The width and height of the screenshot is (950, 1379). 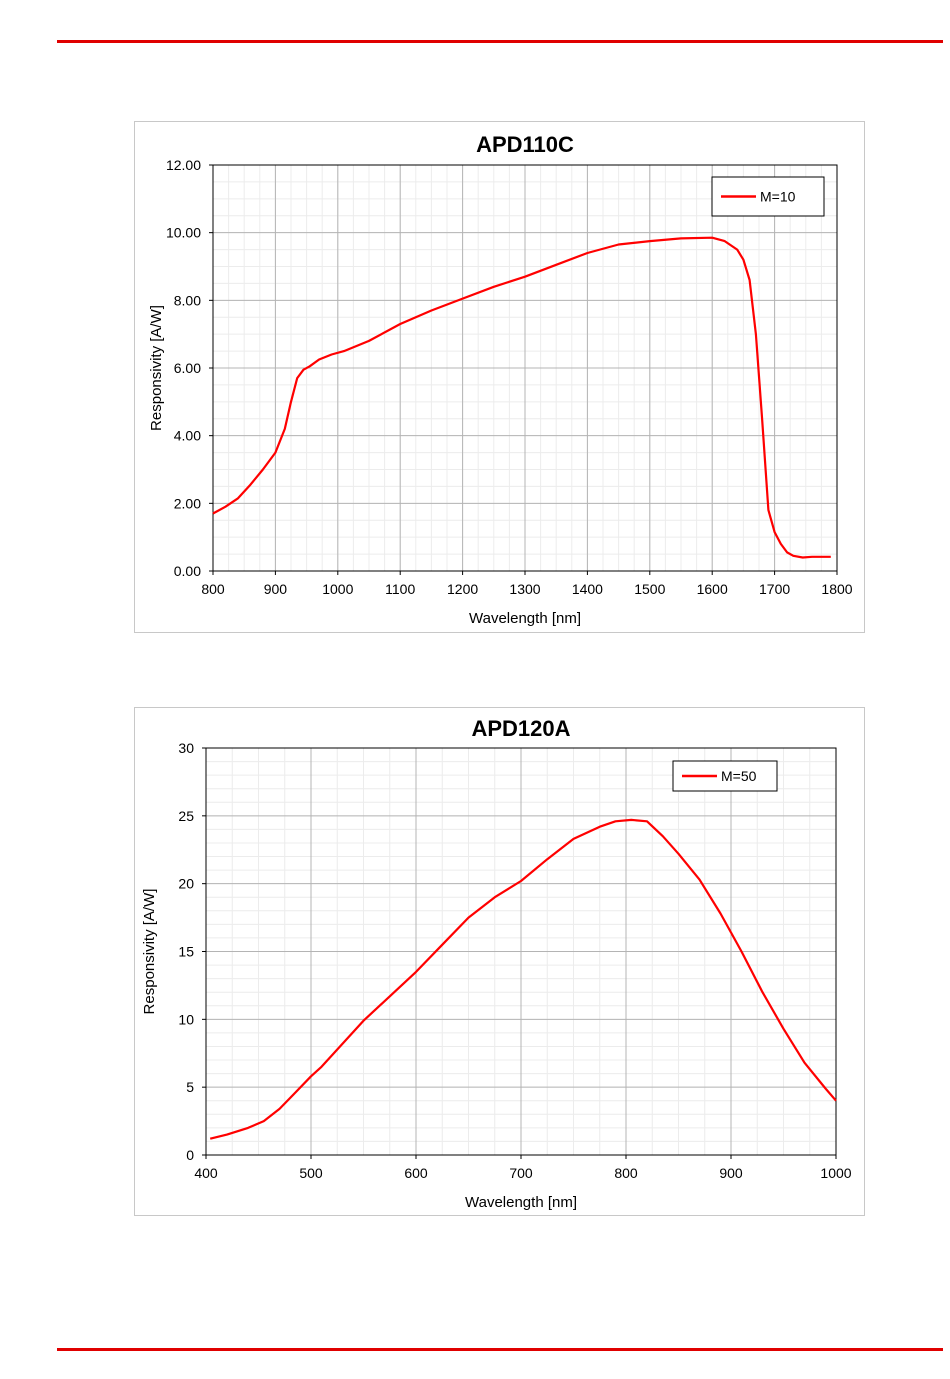 I want to click on x-tick-label: 1600, so click(x=712, y=589).